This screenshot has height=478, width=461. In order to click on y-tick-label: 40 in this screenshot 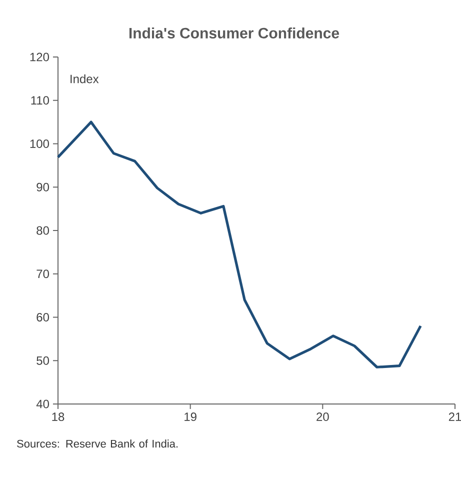, I will do `click(42, 404)`.